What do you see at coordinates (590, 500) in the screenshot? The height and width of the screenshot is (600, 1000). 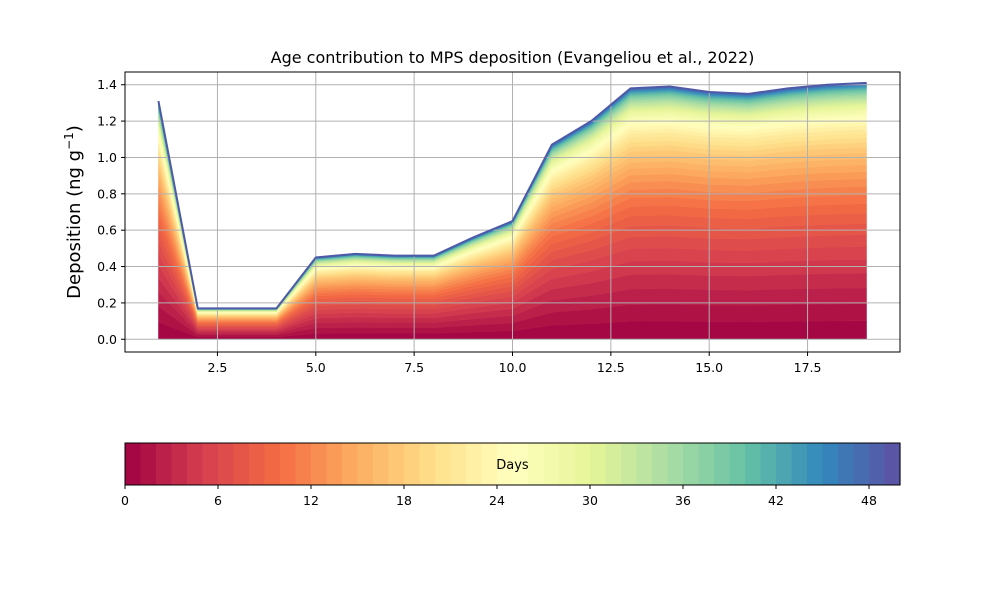 I see `colorbar-tick-label: 30` at bounding box center [590, 500].